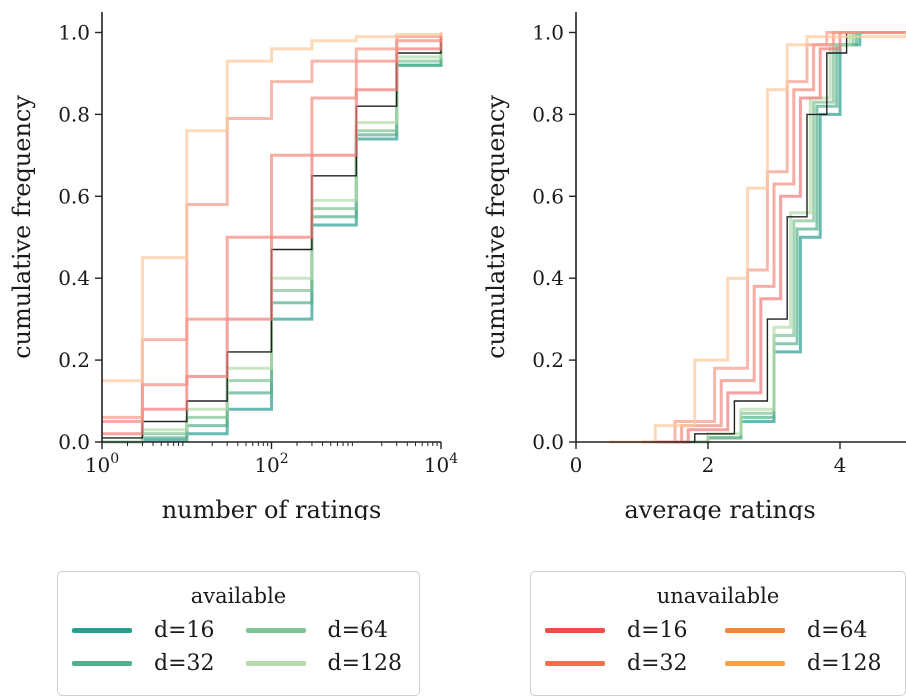 Image resolution: width=906 pixels, height=696 pixels. What do you see at coordinates (238, 596) in the screenshot?
I see `legend-title: available` at bounding box center [238, 596].